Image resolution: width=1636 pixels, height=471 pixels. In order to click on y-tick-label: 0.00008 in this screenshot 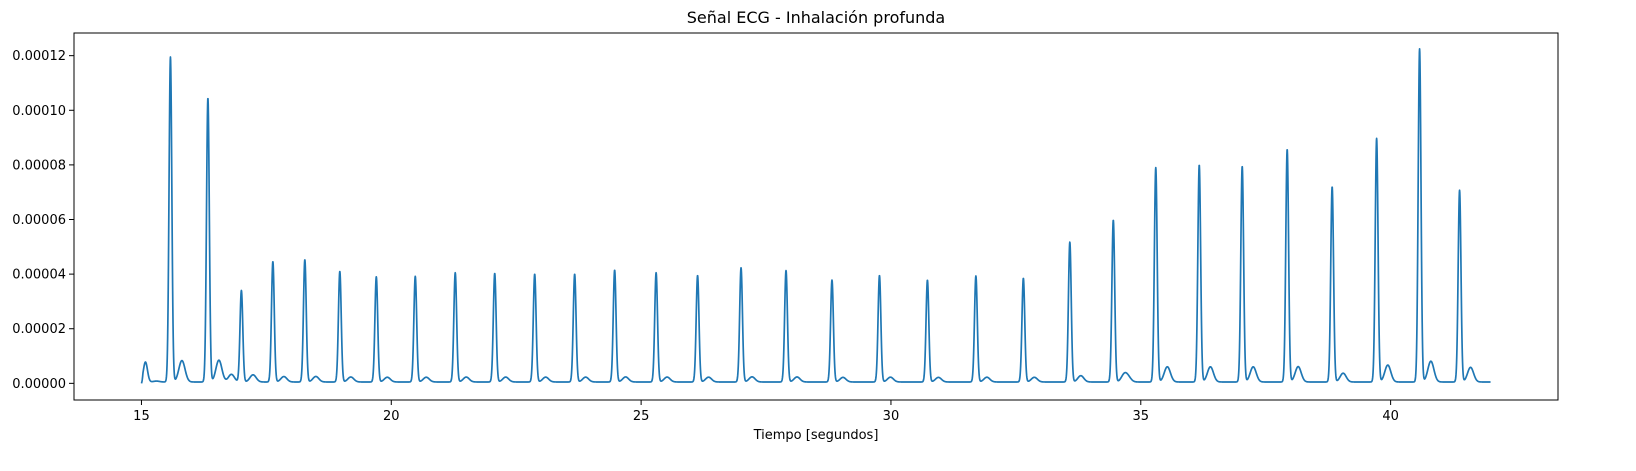, I will do `click(39, 165)`.